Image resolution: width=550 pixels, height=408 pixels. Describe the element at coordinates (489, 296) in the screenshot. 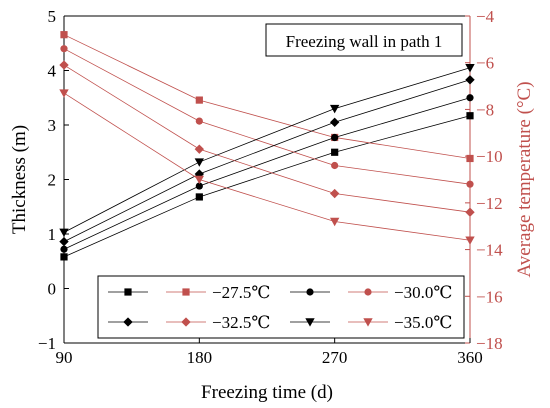

I see `y-right-tick-label: −16` at that location.